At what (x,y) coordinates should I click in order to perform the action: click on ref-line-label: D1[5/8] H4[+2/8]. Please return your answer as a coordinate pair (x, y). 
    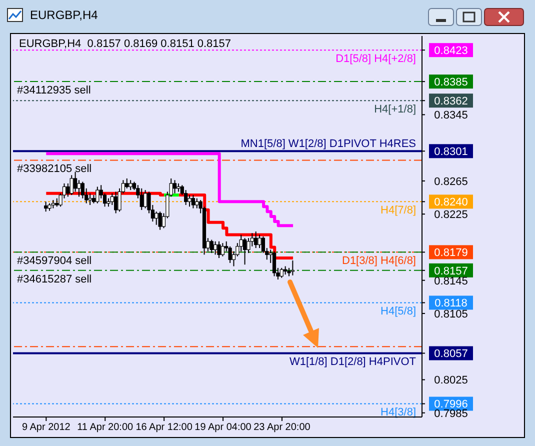
    Looking at the image, I should click on (376, 59).